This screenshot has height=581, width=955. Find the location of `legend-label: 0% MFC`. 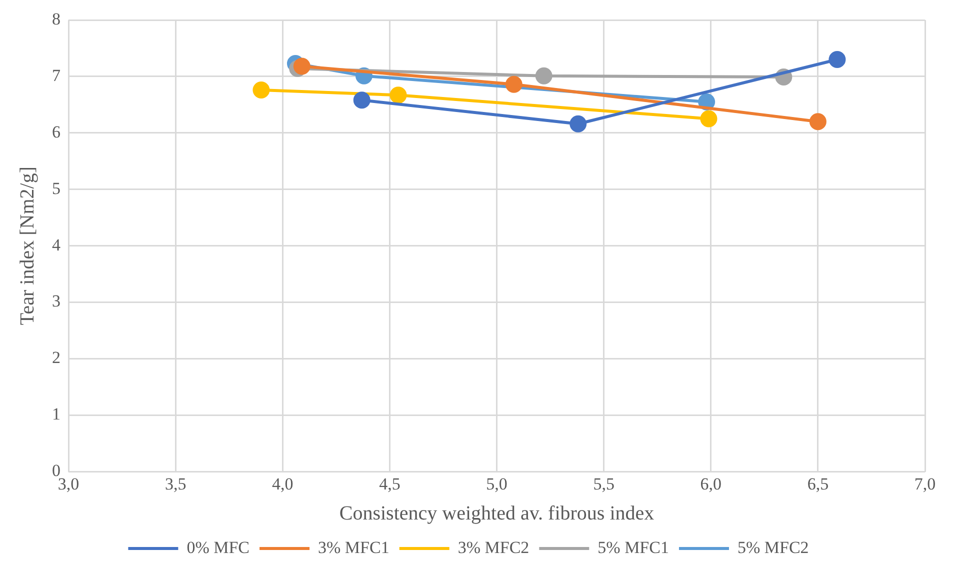

legend-label: 0% MFC is located at coordinates (218, 547).